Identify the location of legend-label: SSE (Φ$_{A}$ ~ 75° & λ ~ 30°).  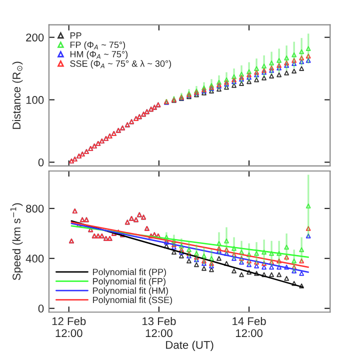
(121, 64).